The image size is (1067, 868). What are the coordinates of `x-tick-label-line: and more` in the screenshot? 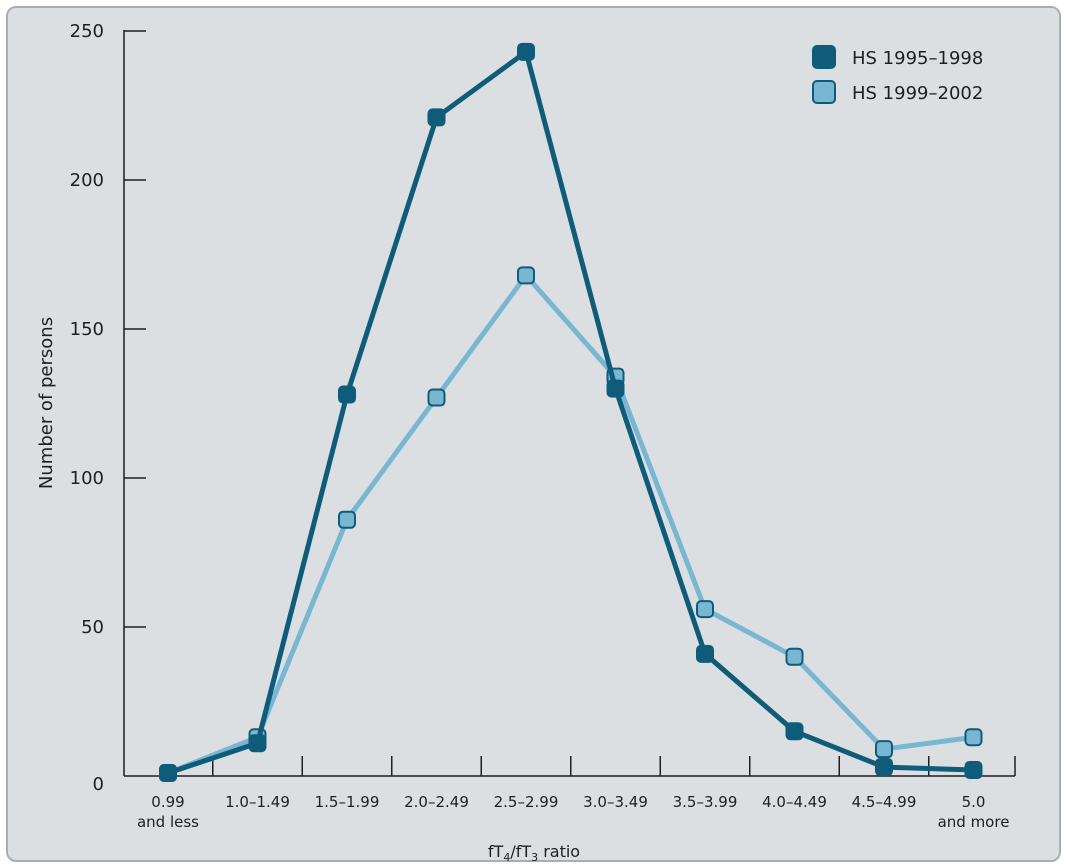 It's located at (974, 822).